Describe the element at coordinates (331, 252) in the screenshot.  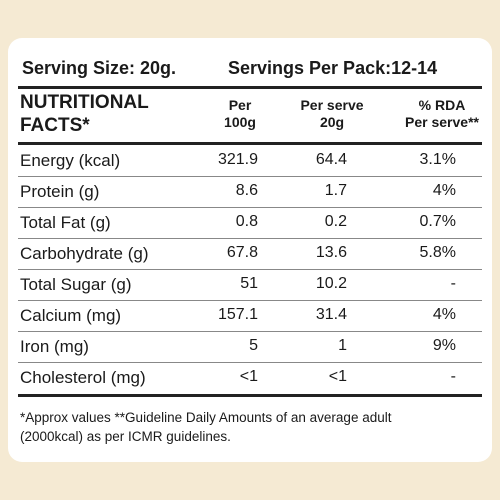
I see `nutrient-value: 13.6` at that location.